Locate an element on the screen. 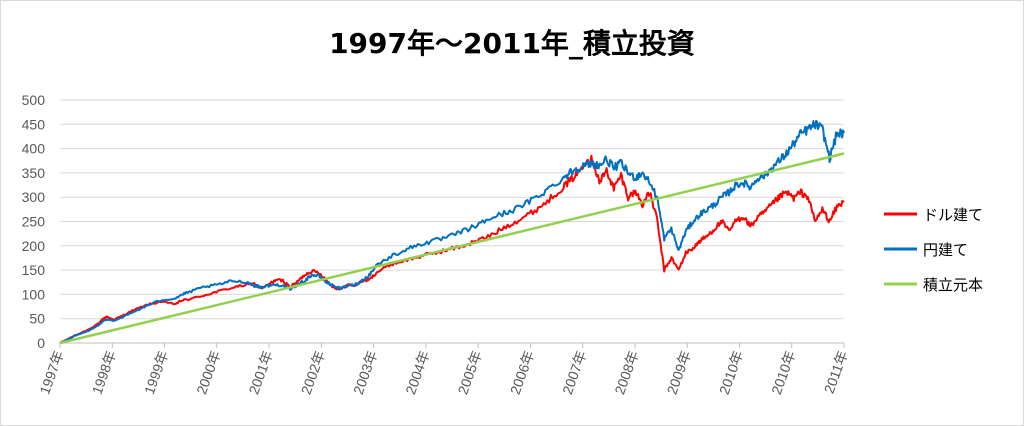 The image size is (1024, 426). x-tick-label: 2005年 is located at coordinates (469, 373).